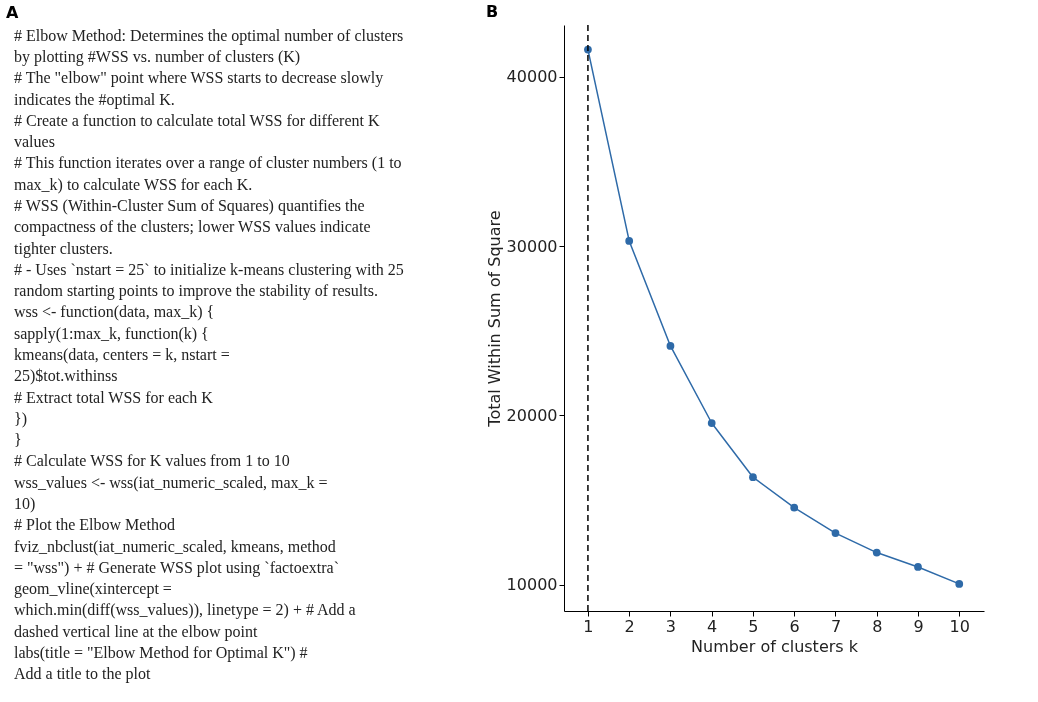 This screenshot has width=1038, height=702. I want to click on y-axis-title: Total Within Sum of Square, so click(494, 319).